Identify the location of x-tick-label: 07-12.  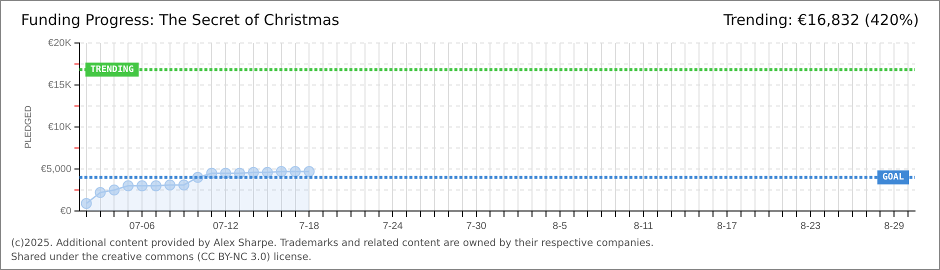
(225, 226).